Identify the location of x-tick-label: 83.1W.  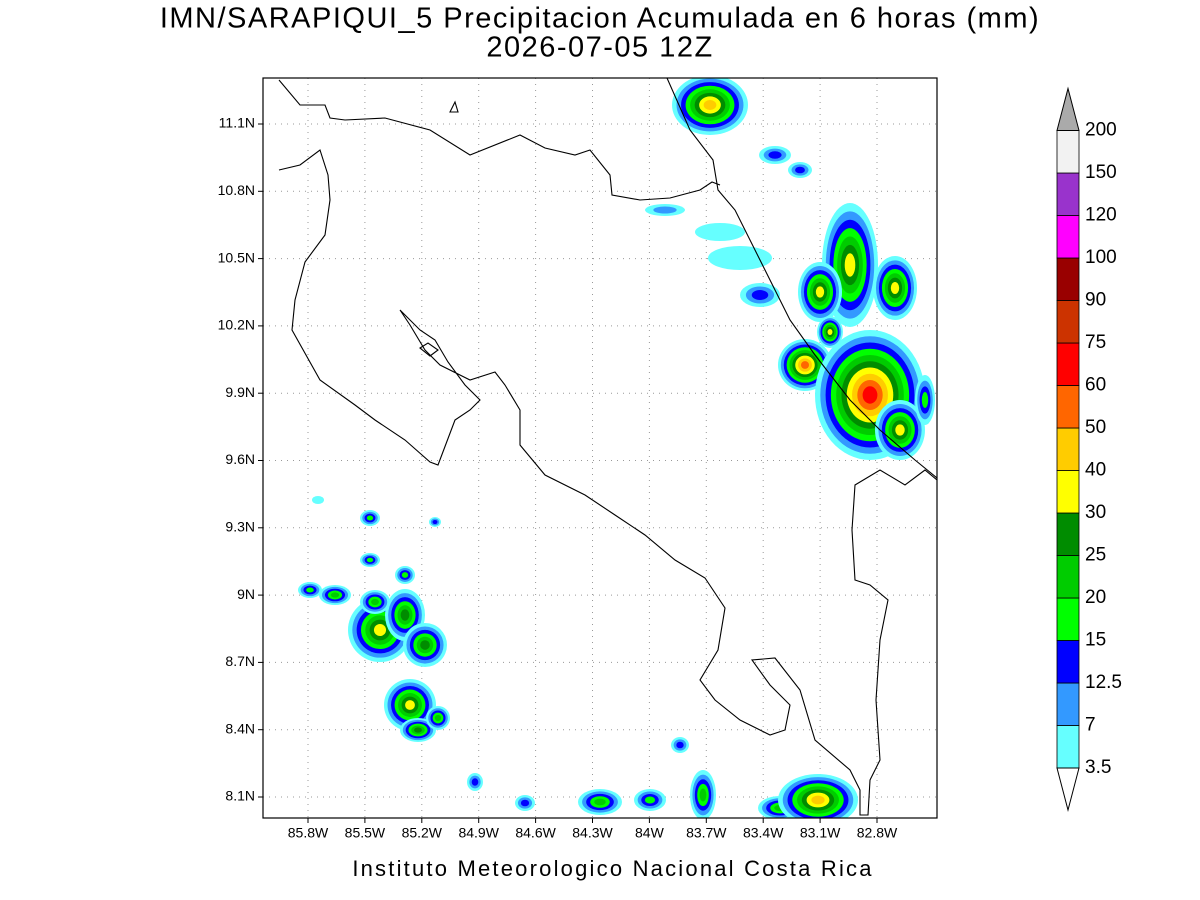
(820, 833).